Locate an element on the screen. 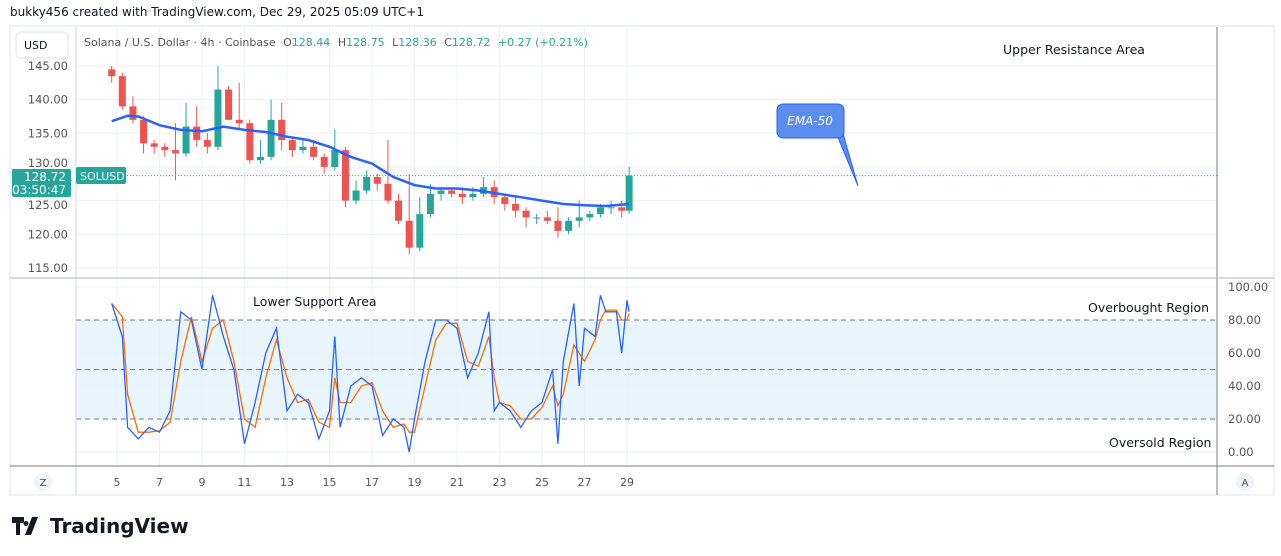 This screenshot has width=1281, height=556. x-tick-label: 9 is located at coordinates (202, 482).